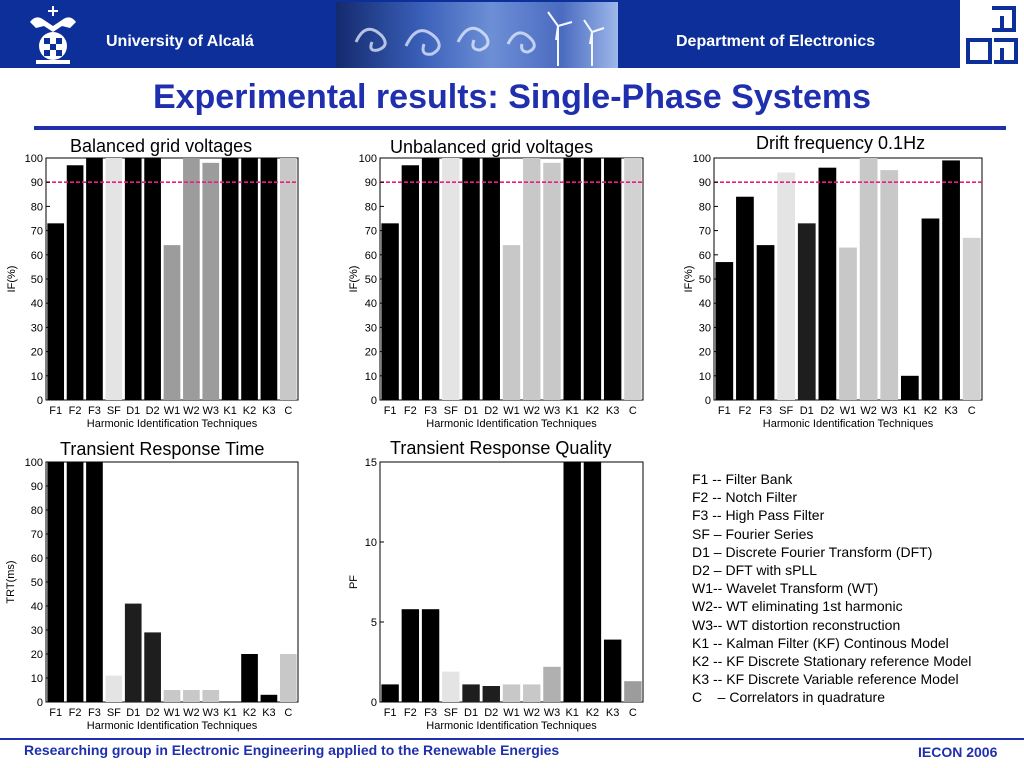  I want to click on title-underline, so click(520, 128).